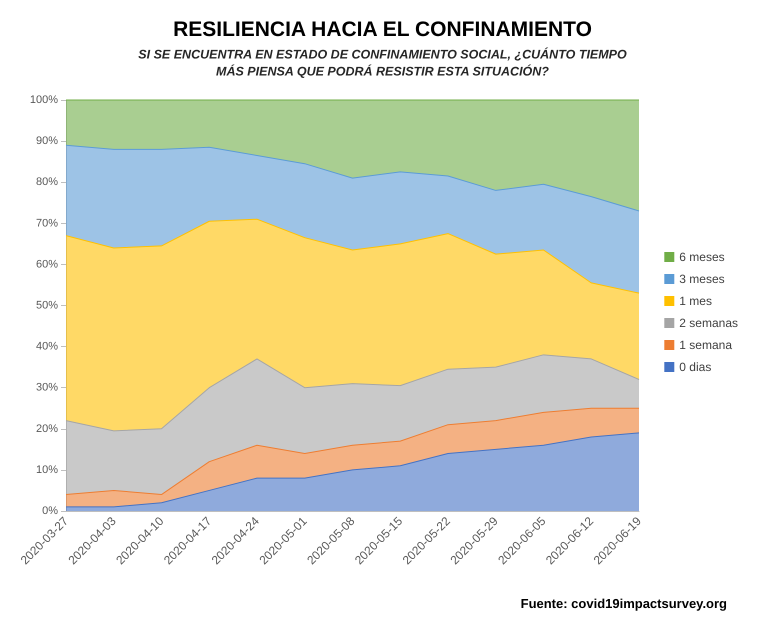 The image size is (765, 624). Describe the element at coordinates (705, 345) in the screenshot. I see `legend-label: 1 semana` at that location.